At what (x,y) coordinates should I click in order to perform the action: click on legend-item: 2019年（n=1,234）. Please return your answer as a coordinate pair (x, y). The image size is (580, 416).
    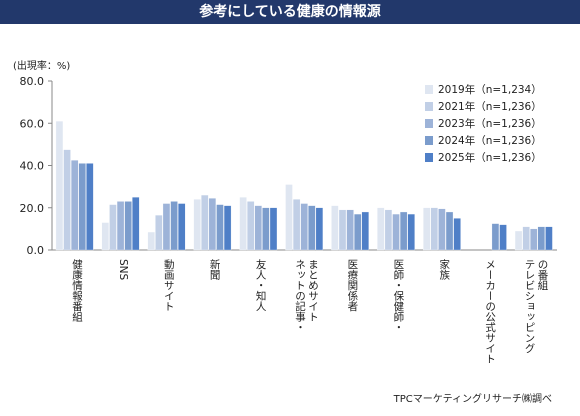
    Looking at the image, I should click on (483, 89).